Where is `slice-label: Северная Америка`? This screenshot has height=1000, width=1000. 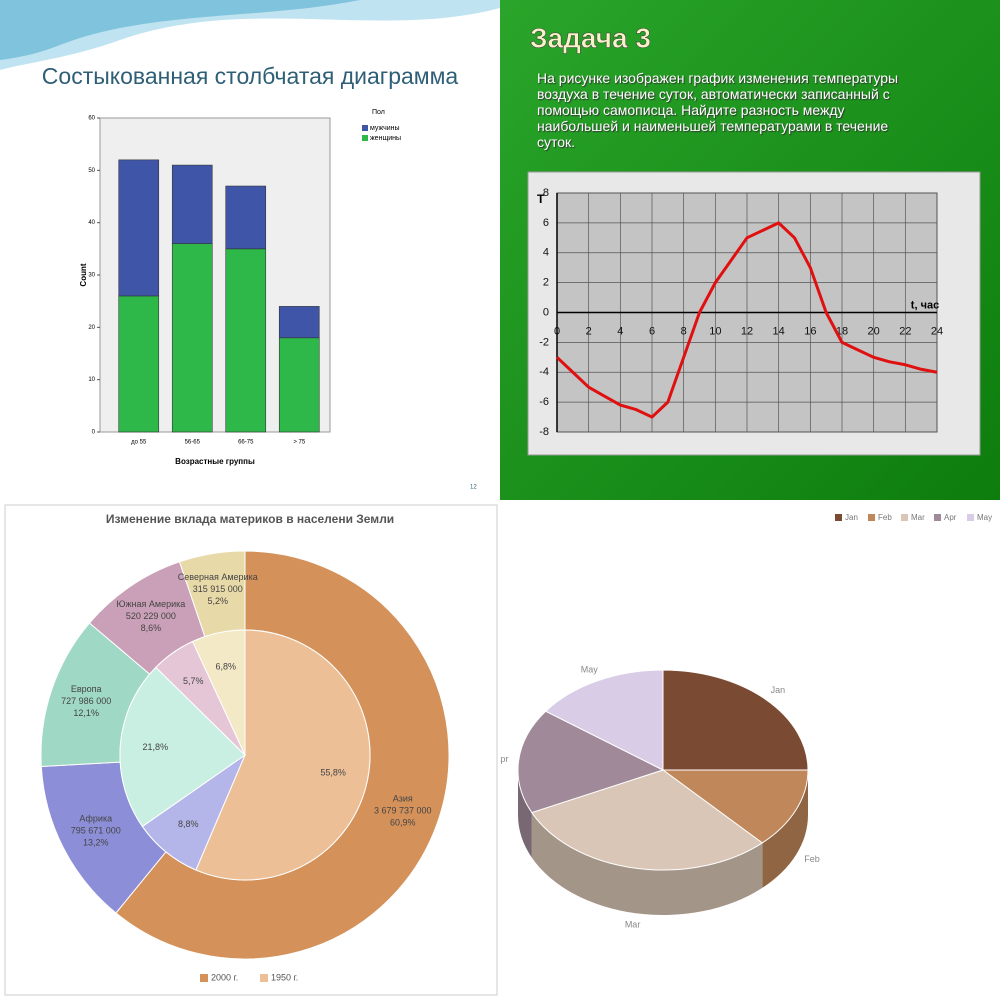 slice-label: Северная Америка is located at coordinates (218, 577).